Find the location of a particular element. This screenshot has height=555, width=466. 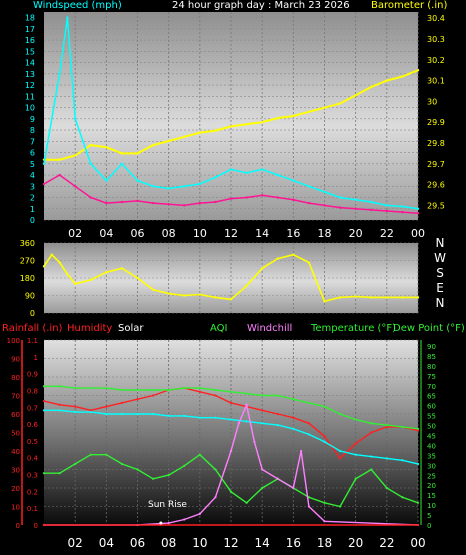

y-right-tick-label: 45 is located at coordinates (431, 436).